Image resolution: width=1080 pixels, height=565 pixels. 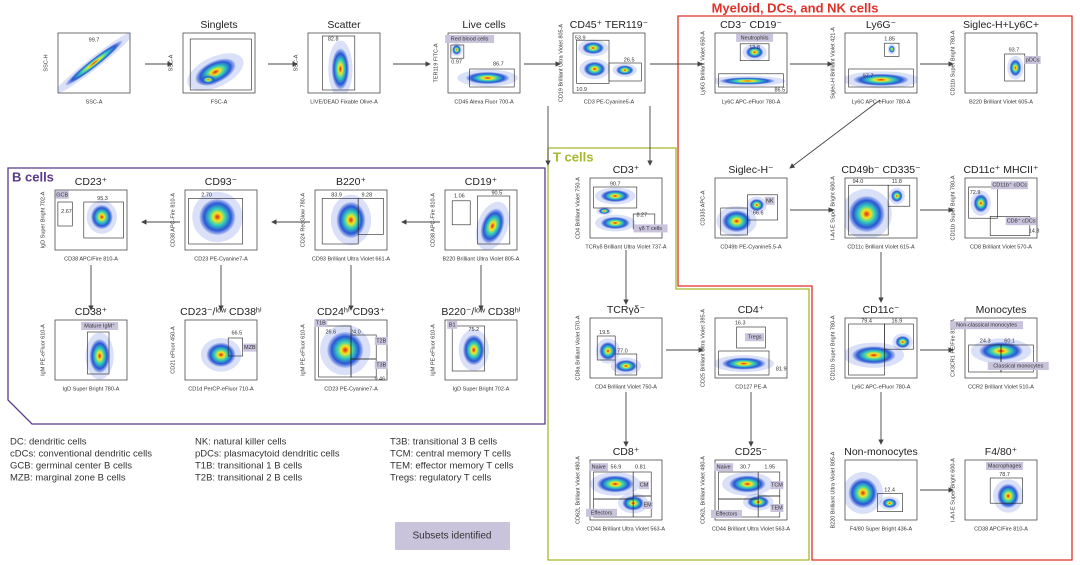 I want to click on panel-title: CD93⁻, so click(x=221, y=182).